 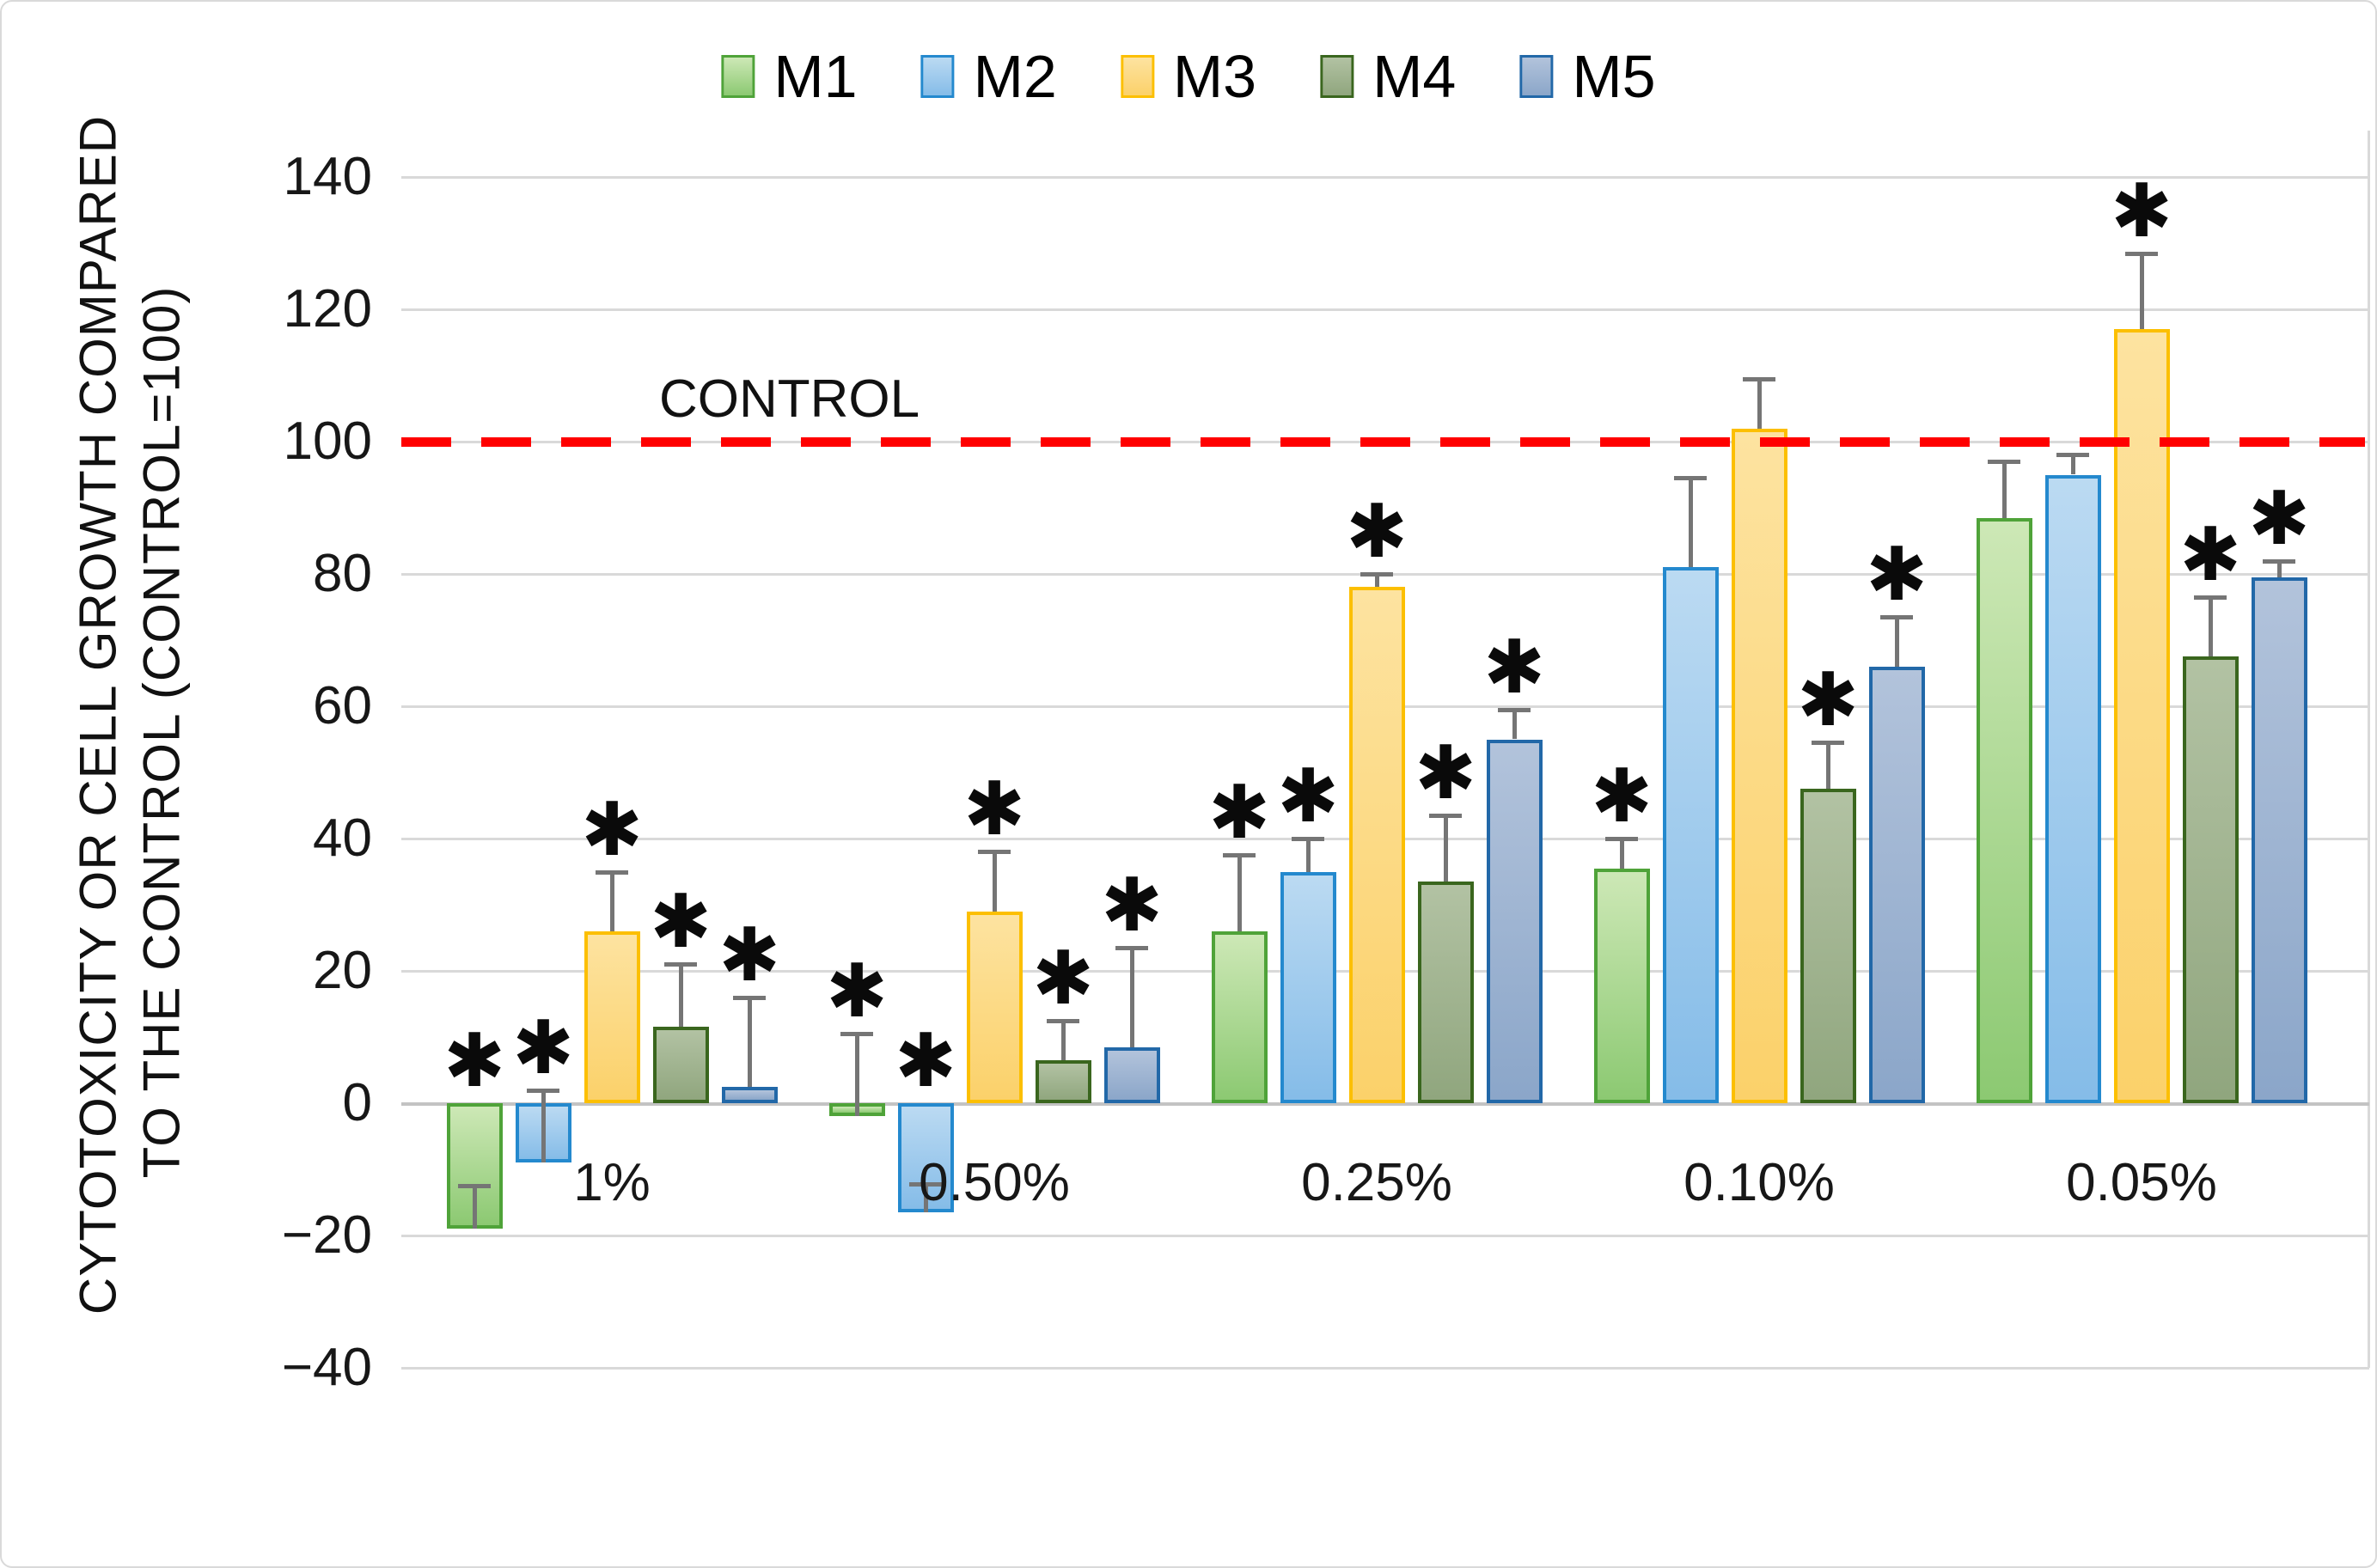 I want to click on y-tick-label: 20, so click(x=342, y=971).